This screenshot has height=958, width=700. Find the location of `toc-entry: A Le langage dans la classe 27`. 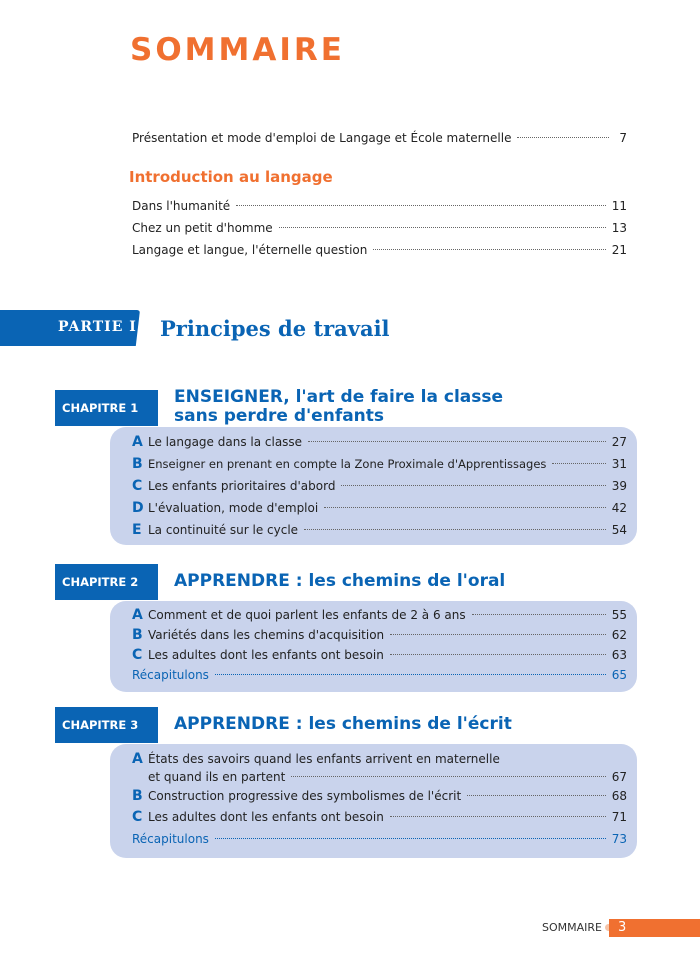

toc-entry: A Le langage dans la classe 27 is located at coordinates (379, 442).